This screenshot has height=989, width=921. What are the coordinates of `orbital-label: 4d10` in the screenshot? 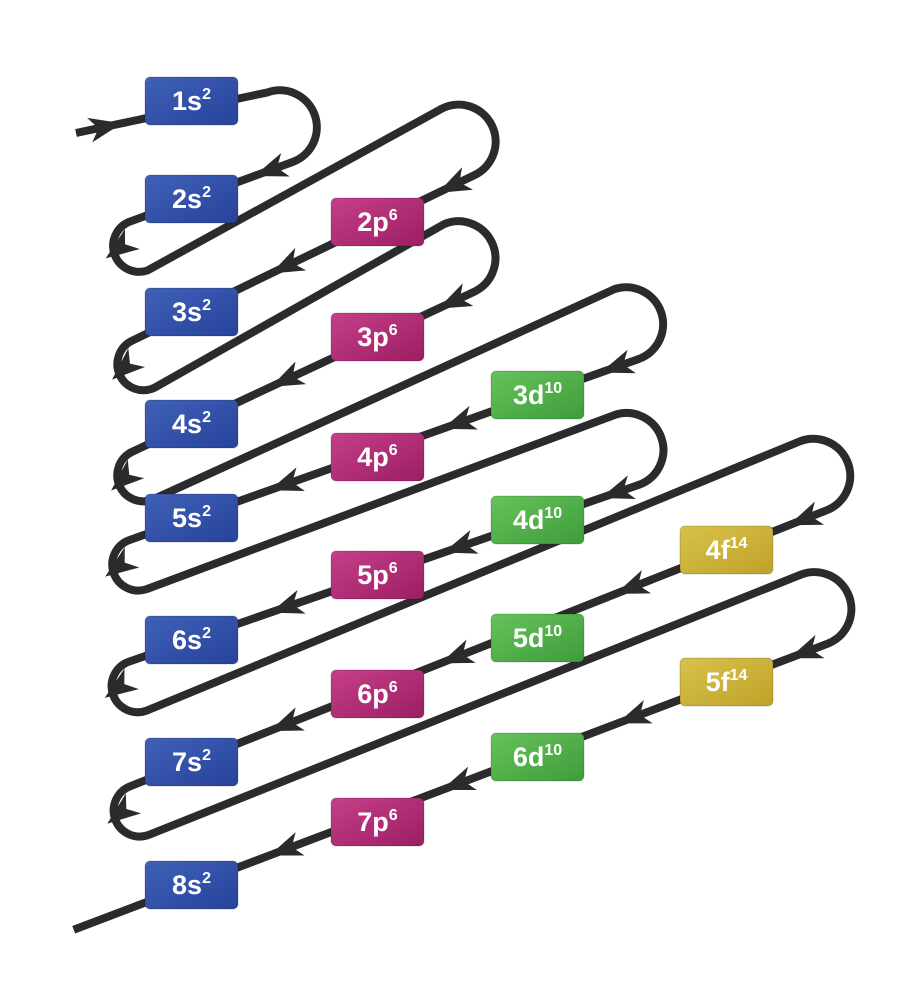 It's located at (537, 520).